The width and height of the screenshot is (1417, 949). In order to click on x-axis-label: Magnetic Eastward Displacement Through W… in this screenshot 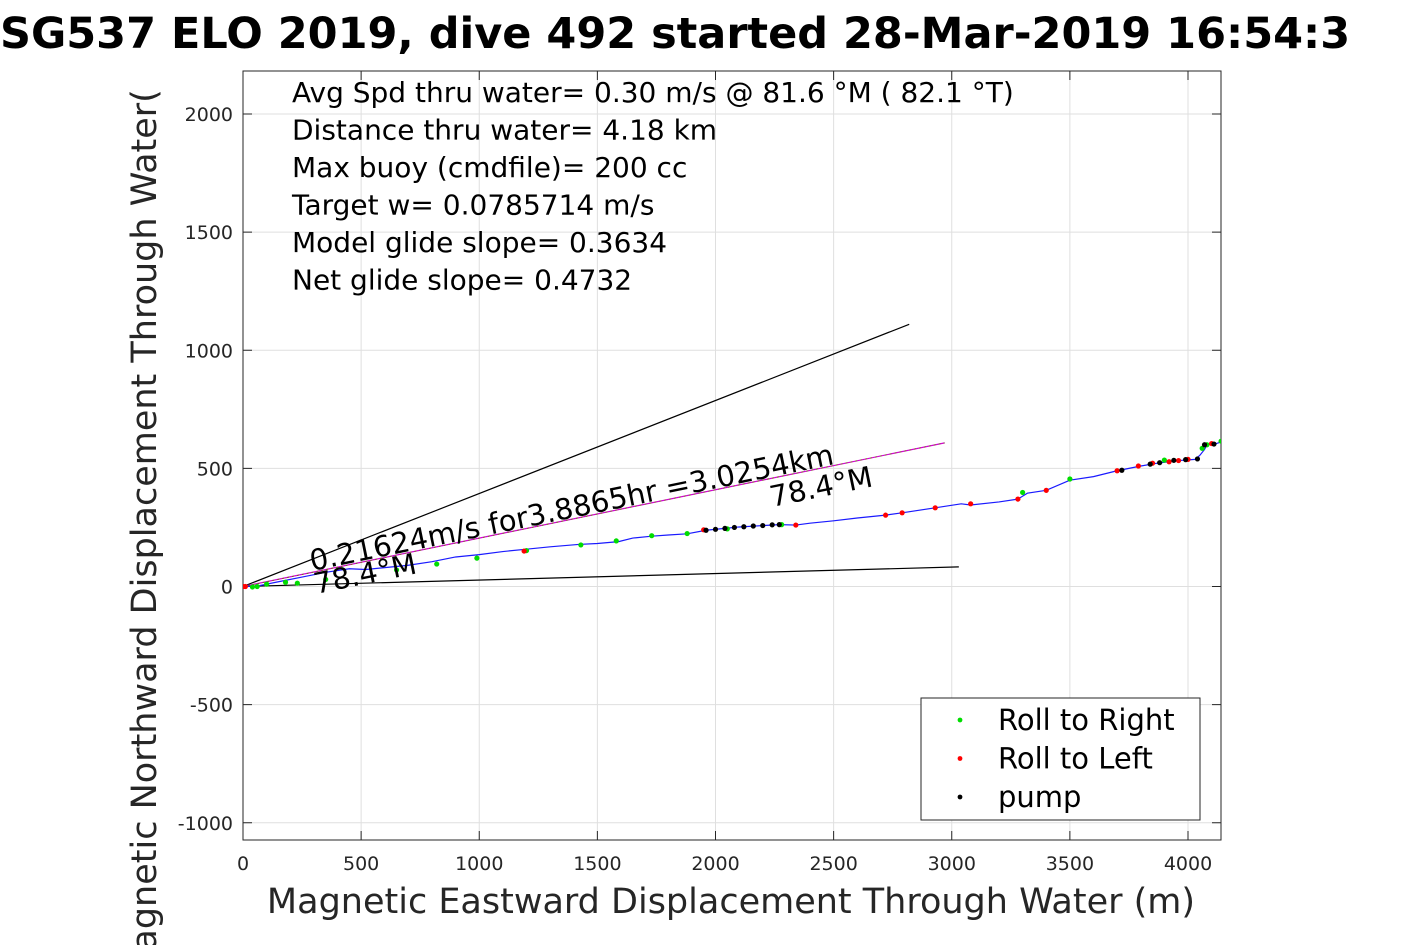, I will do `click(731, 902)`.